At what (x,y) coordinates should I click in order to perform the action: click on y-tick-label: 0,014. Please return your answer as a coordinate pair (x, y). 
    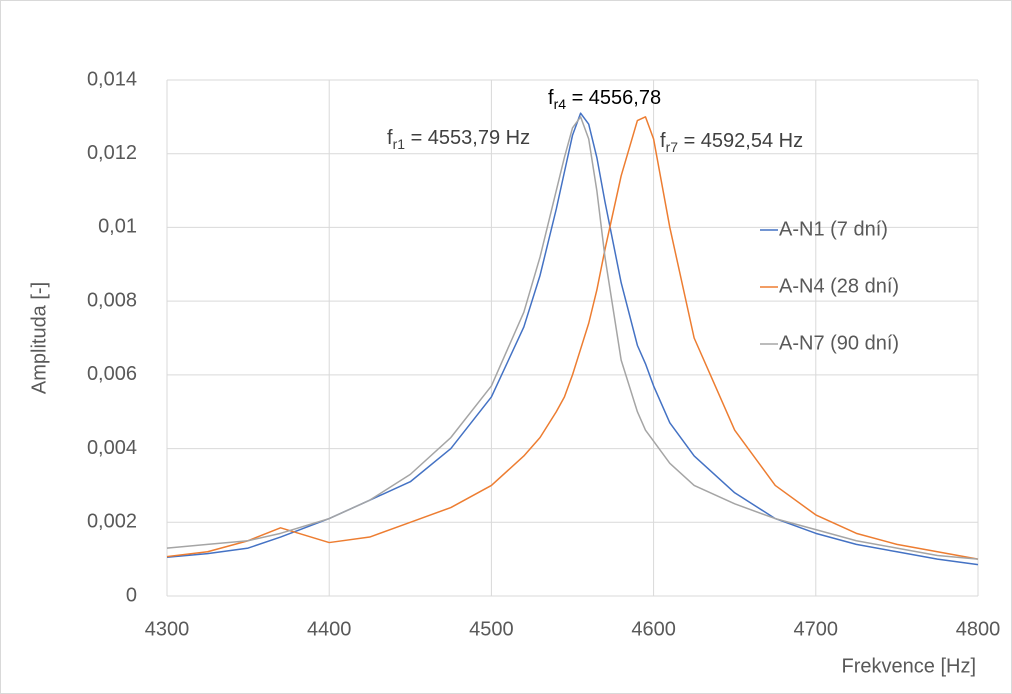
    Looking at the image, I should click on (112, 79).